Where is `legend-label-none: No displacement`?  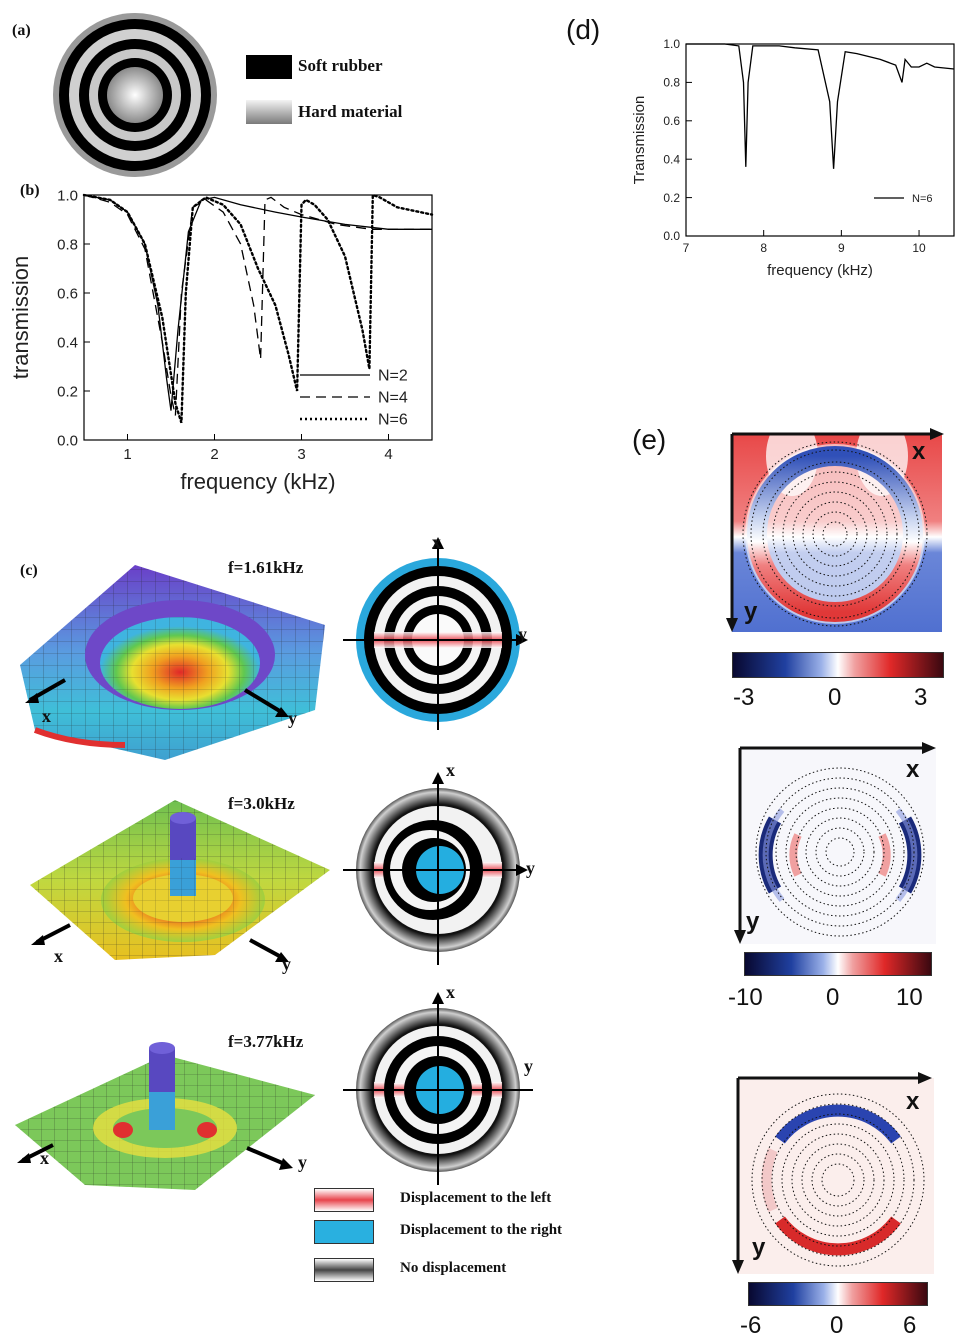
legend-label-none: No displacement is located at coordinates (453, 1268).